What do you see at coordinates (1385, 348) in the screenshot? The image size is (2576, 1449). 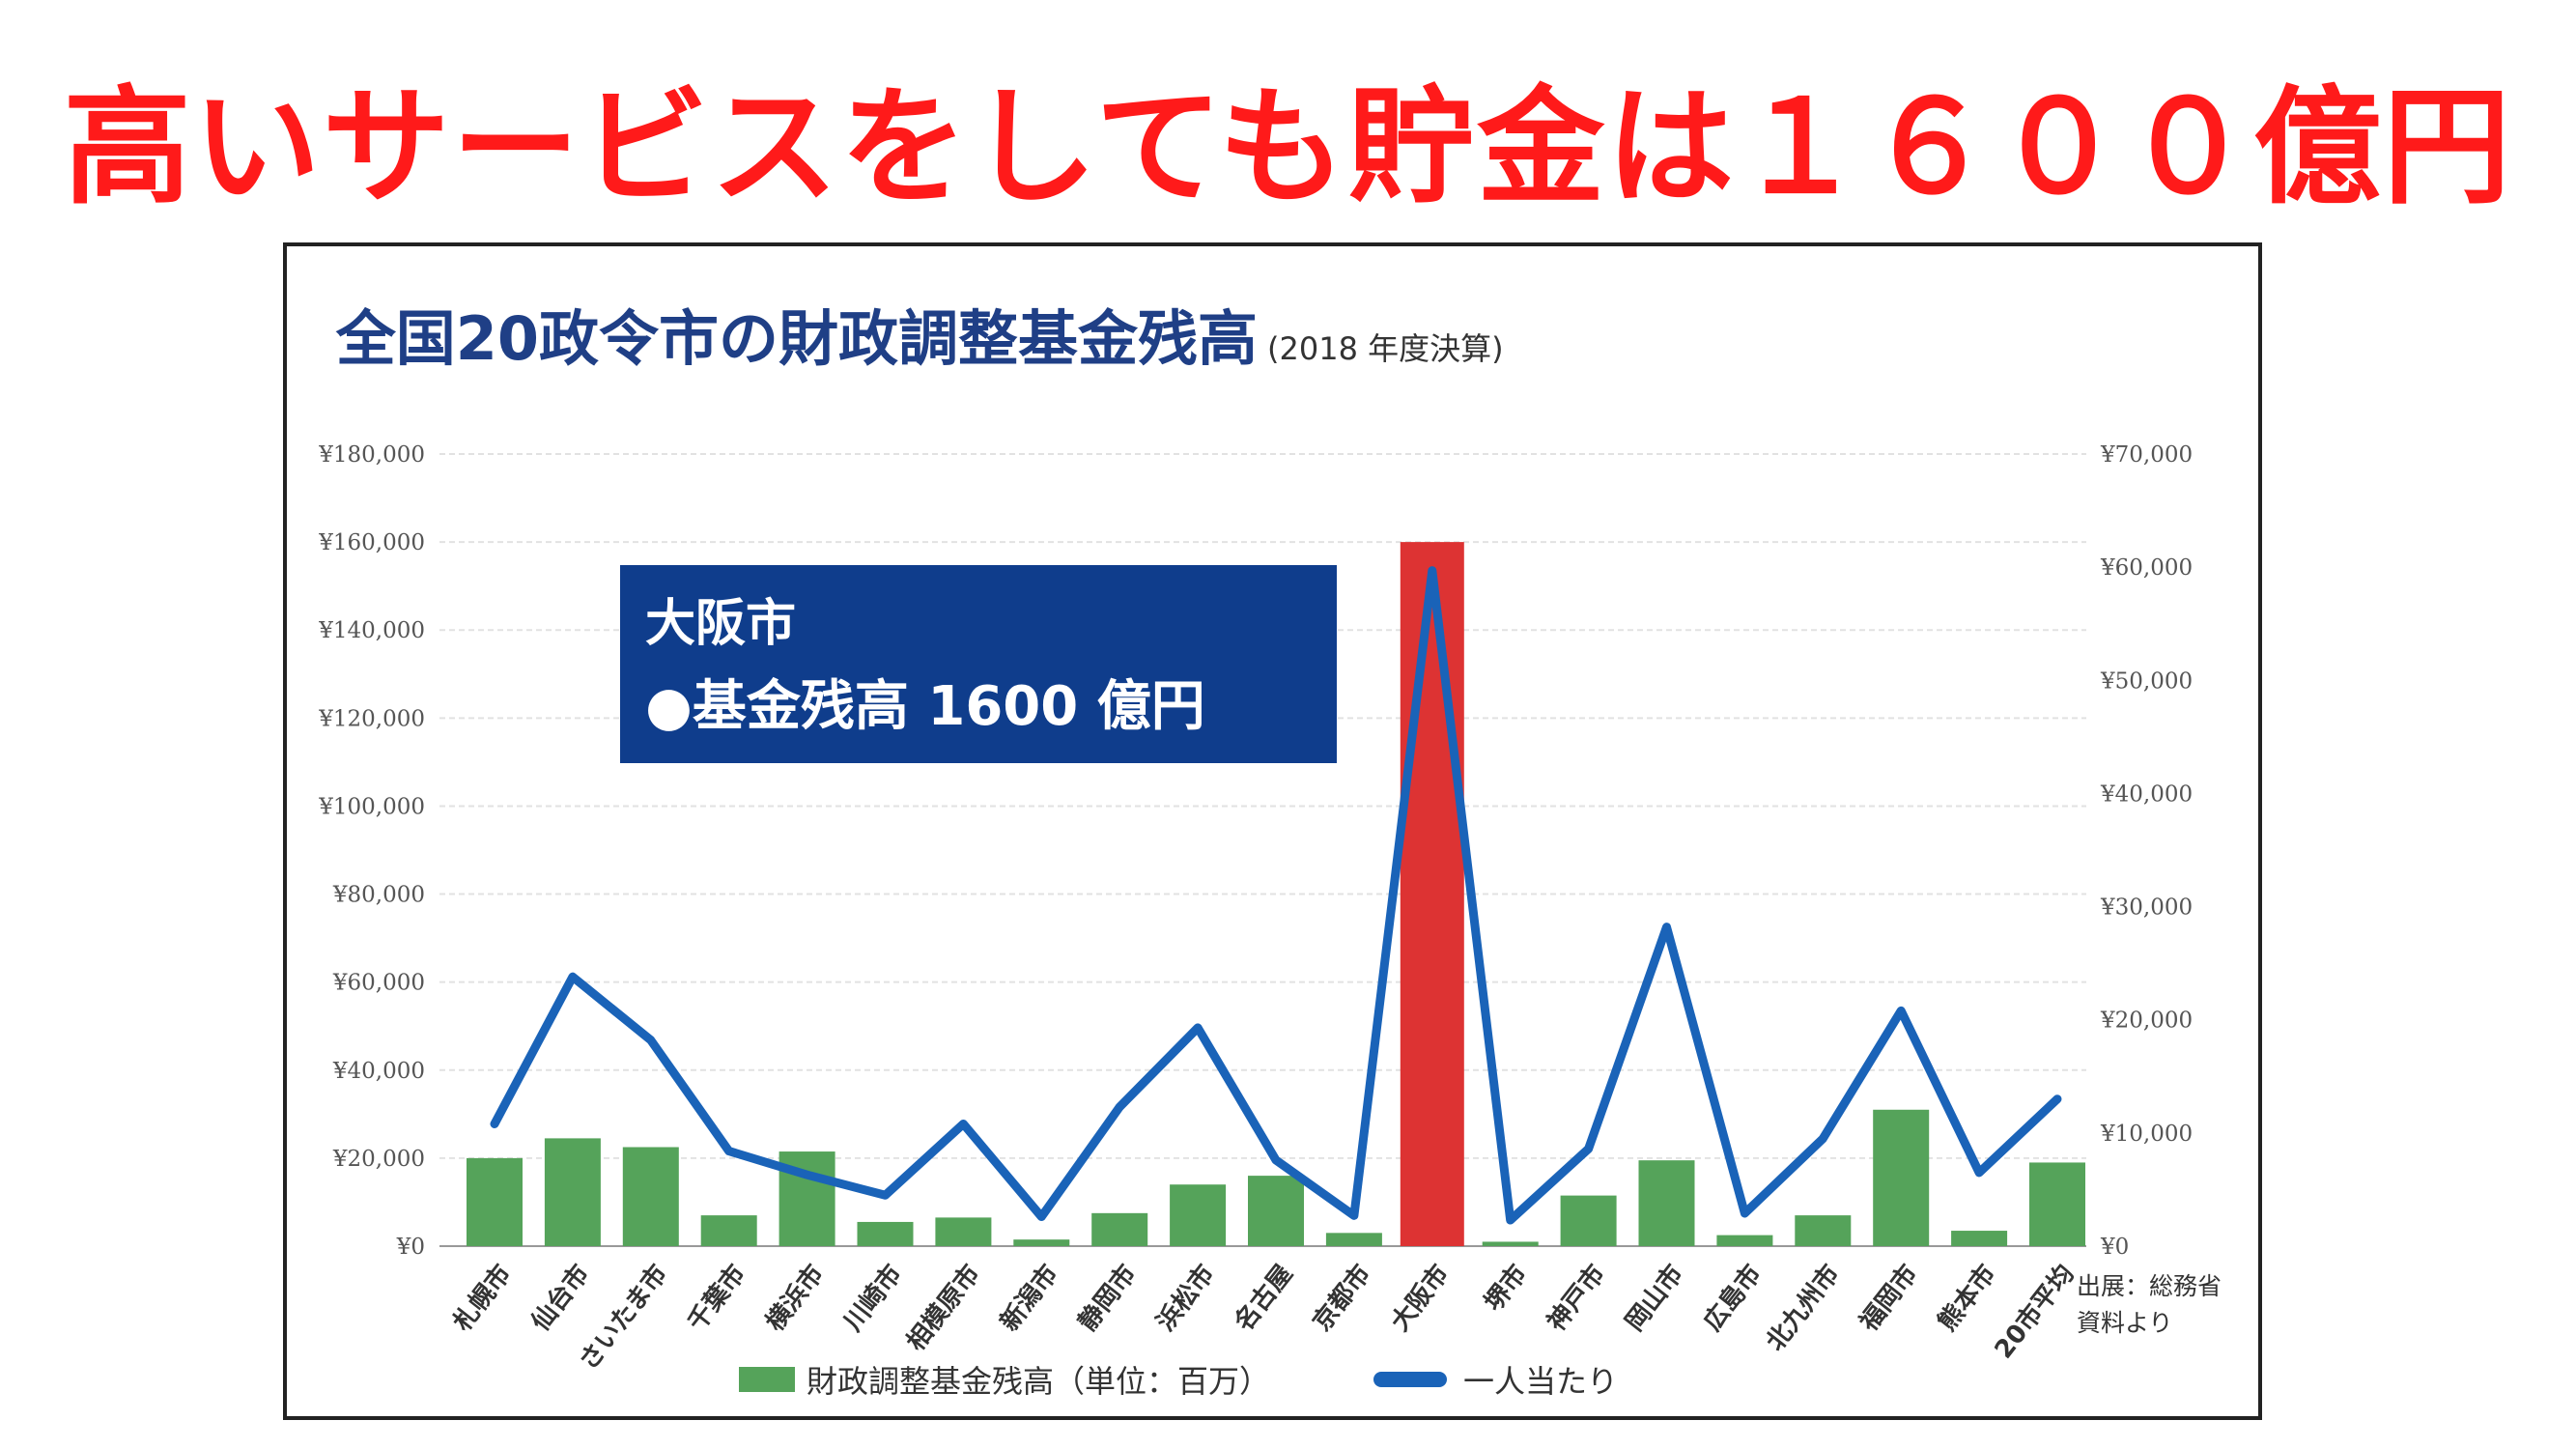 I see `chart-subtitle: (2018 年度決算)` at bounding box center [1385, 348].